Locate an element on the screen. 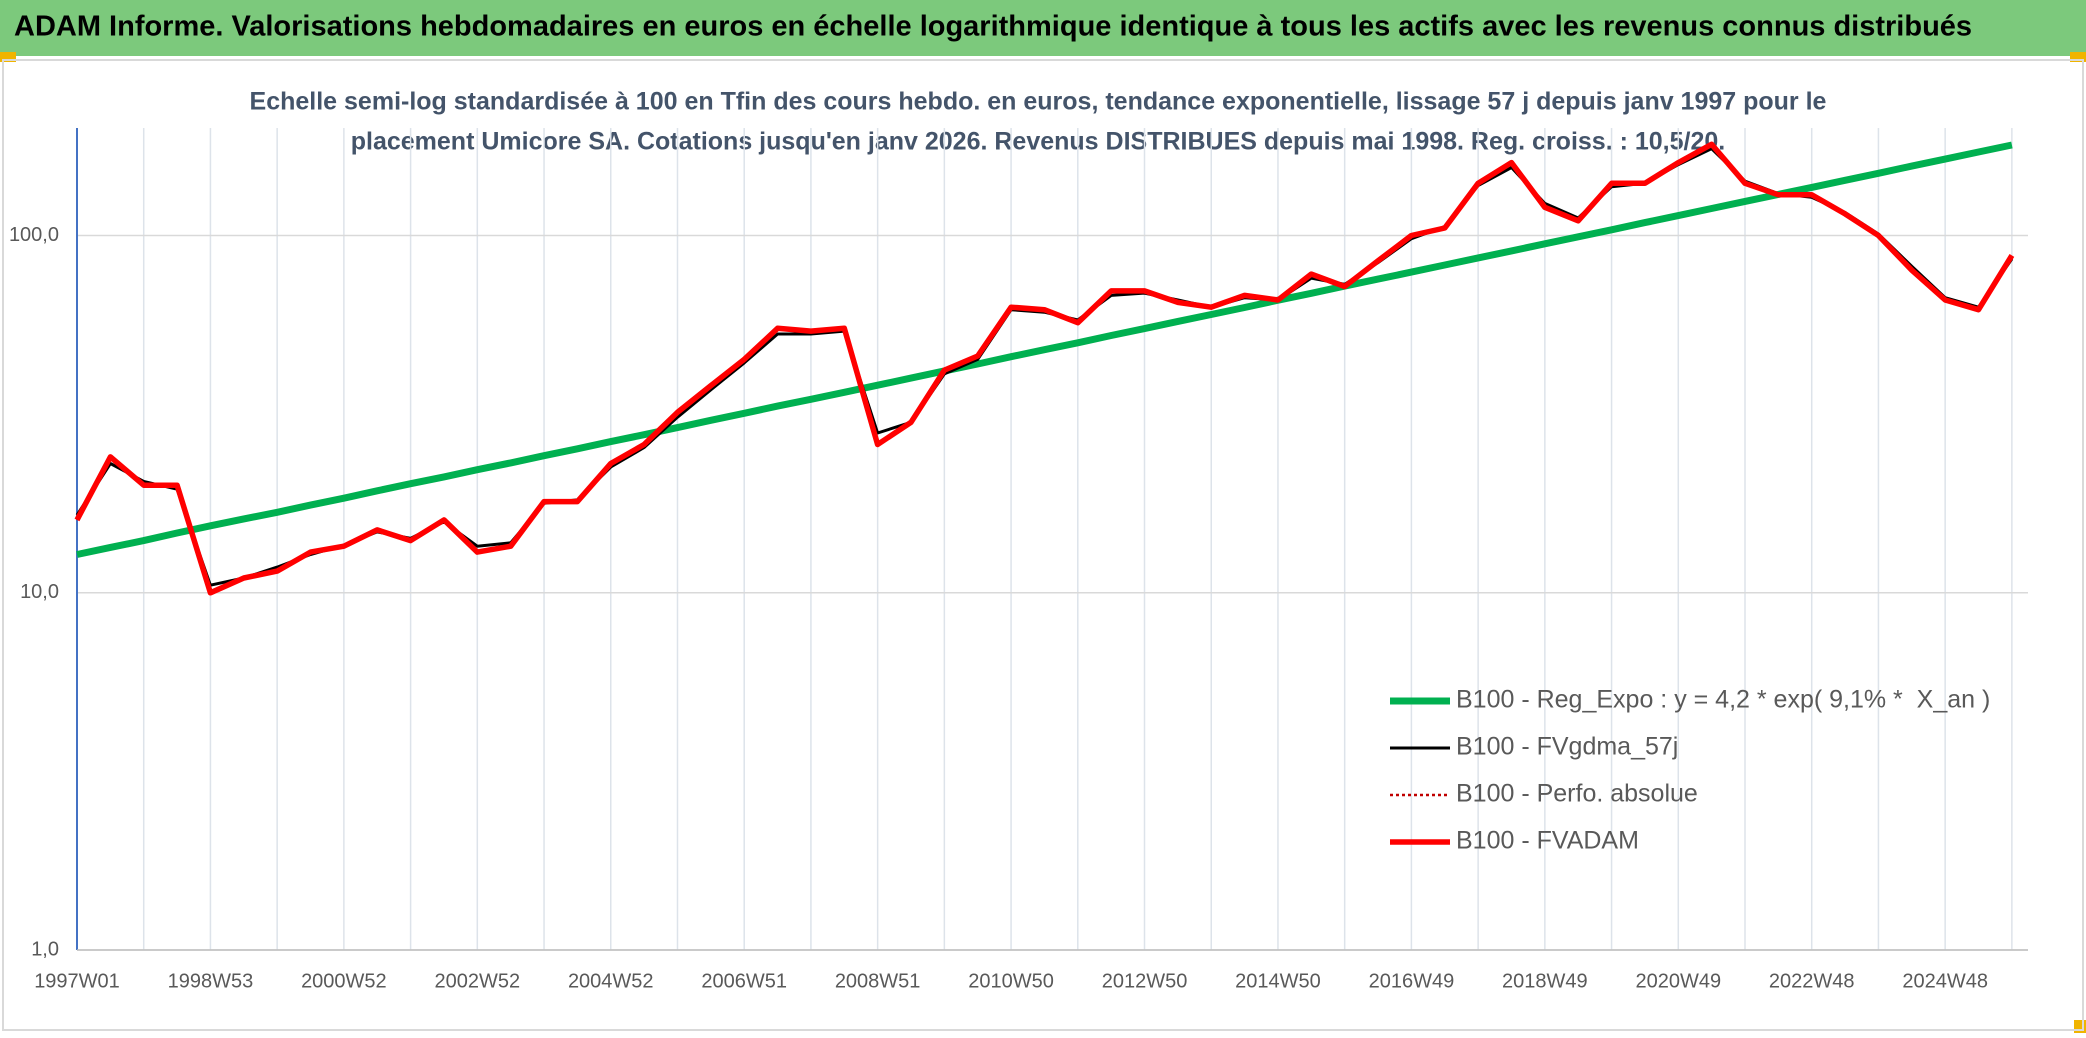 The image size is (2086, 1038). x-tick-label: 2014W50 is located at coordinates (1278, 981).